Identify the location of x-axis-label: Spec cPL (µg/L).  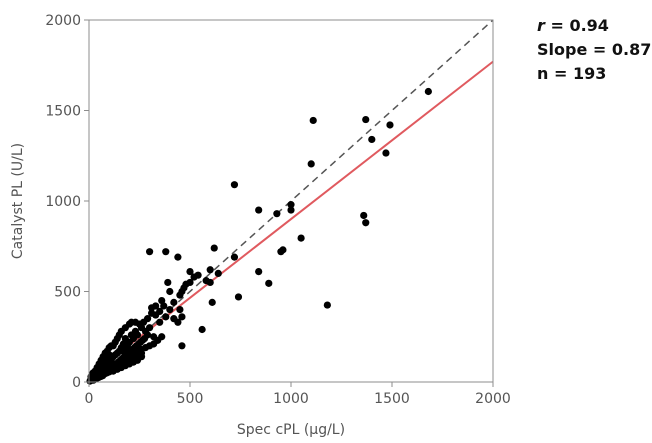
(291, 430).